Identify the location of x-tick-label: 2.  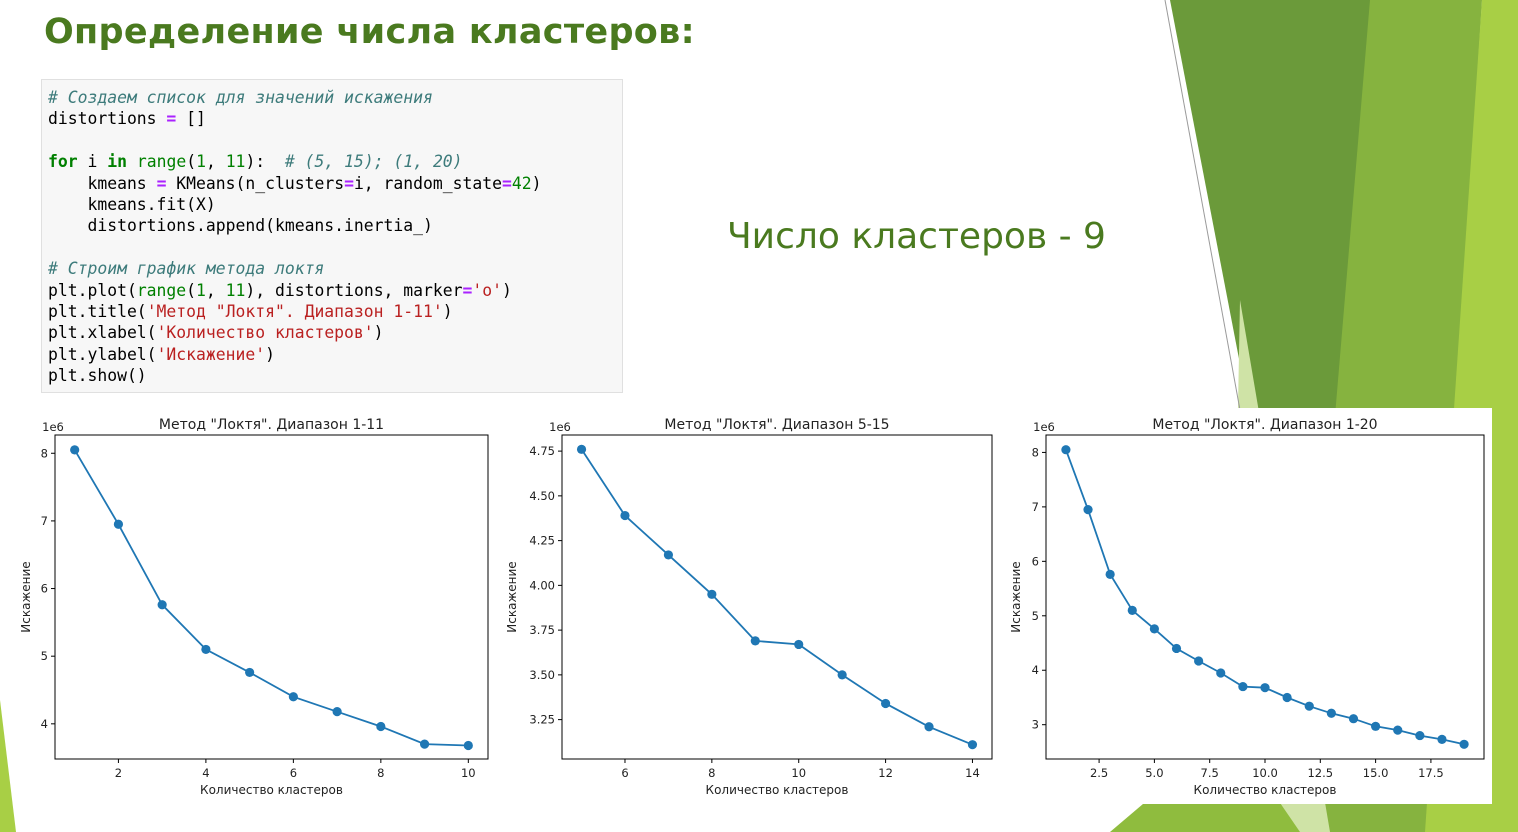
(118, 773).